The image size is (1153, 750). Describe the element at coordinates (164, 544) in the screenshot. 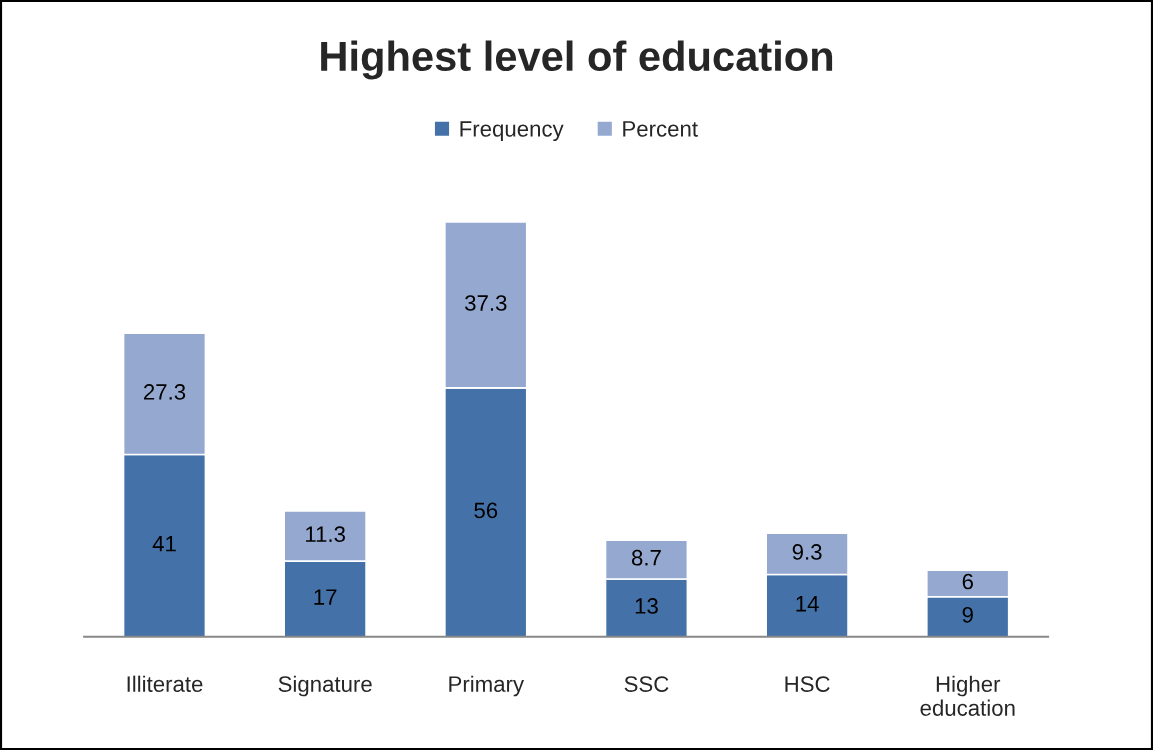

I see `data-label: 41` at that location.